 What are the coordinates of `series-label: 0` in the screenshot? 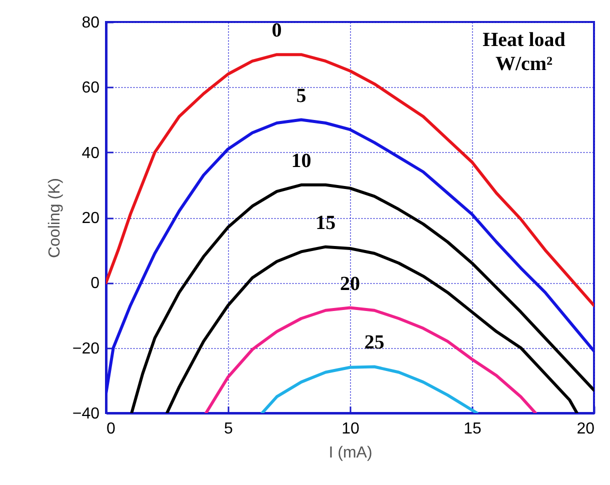 It's located at (277, 31).